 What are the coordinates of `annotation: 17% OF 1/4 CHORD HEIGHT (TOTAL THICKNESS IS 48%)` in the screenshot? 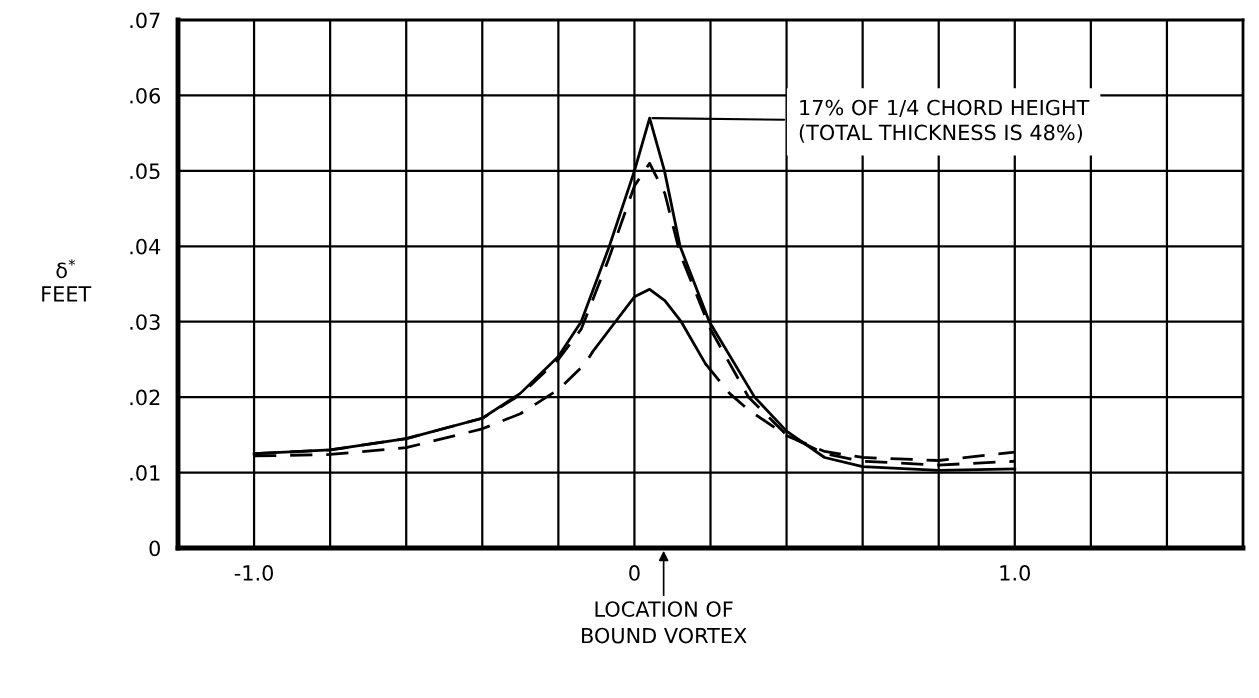 It's located at (944, 121).